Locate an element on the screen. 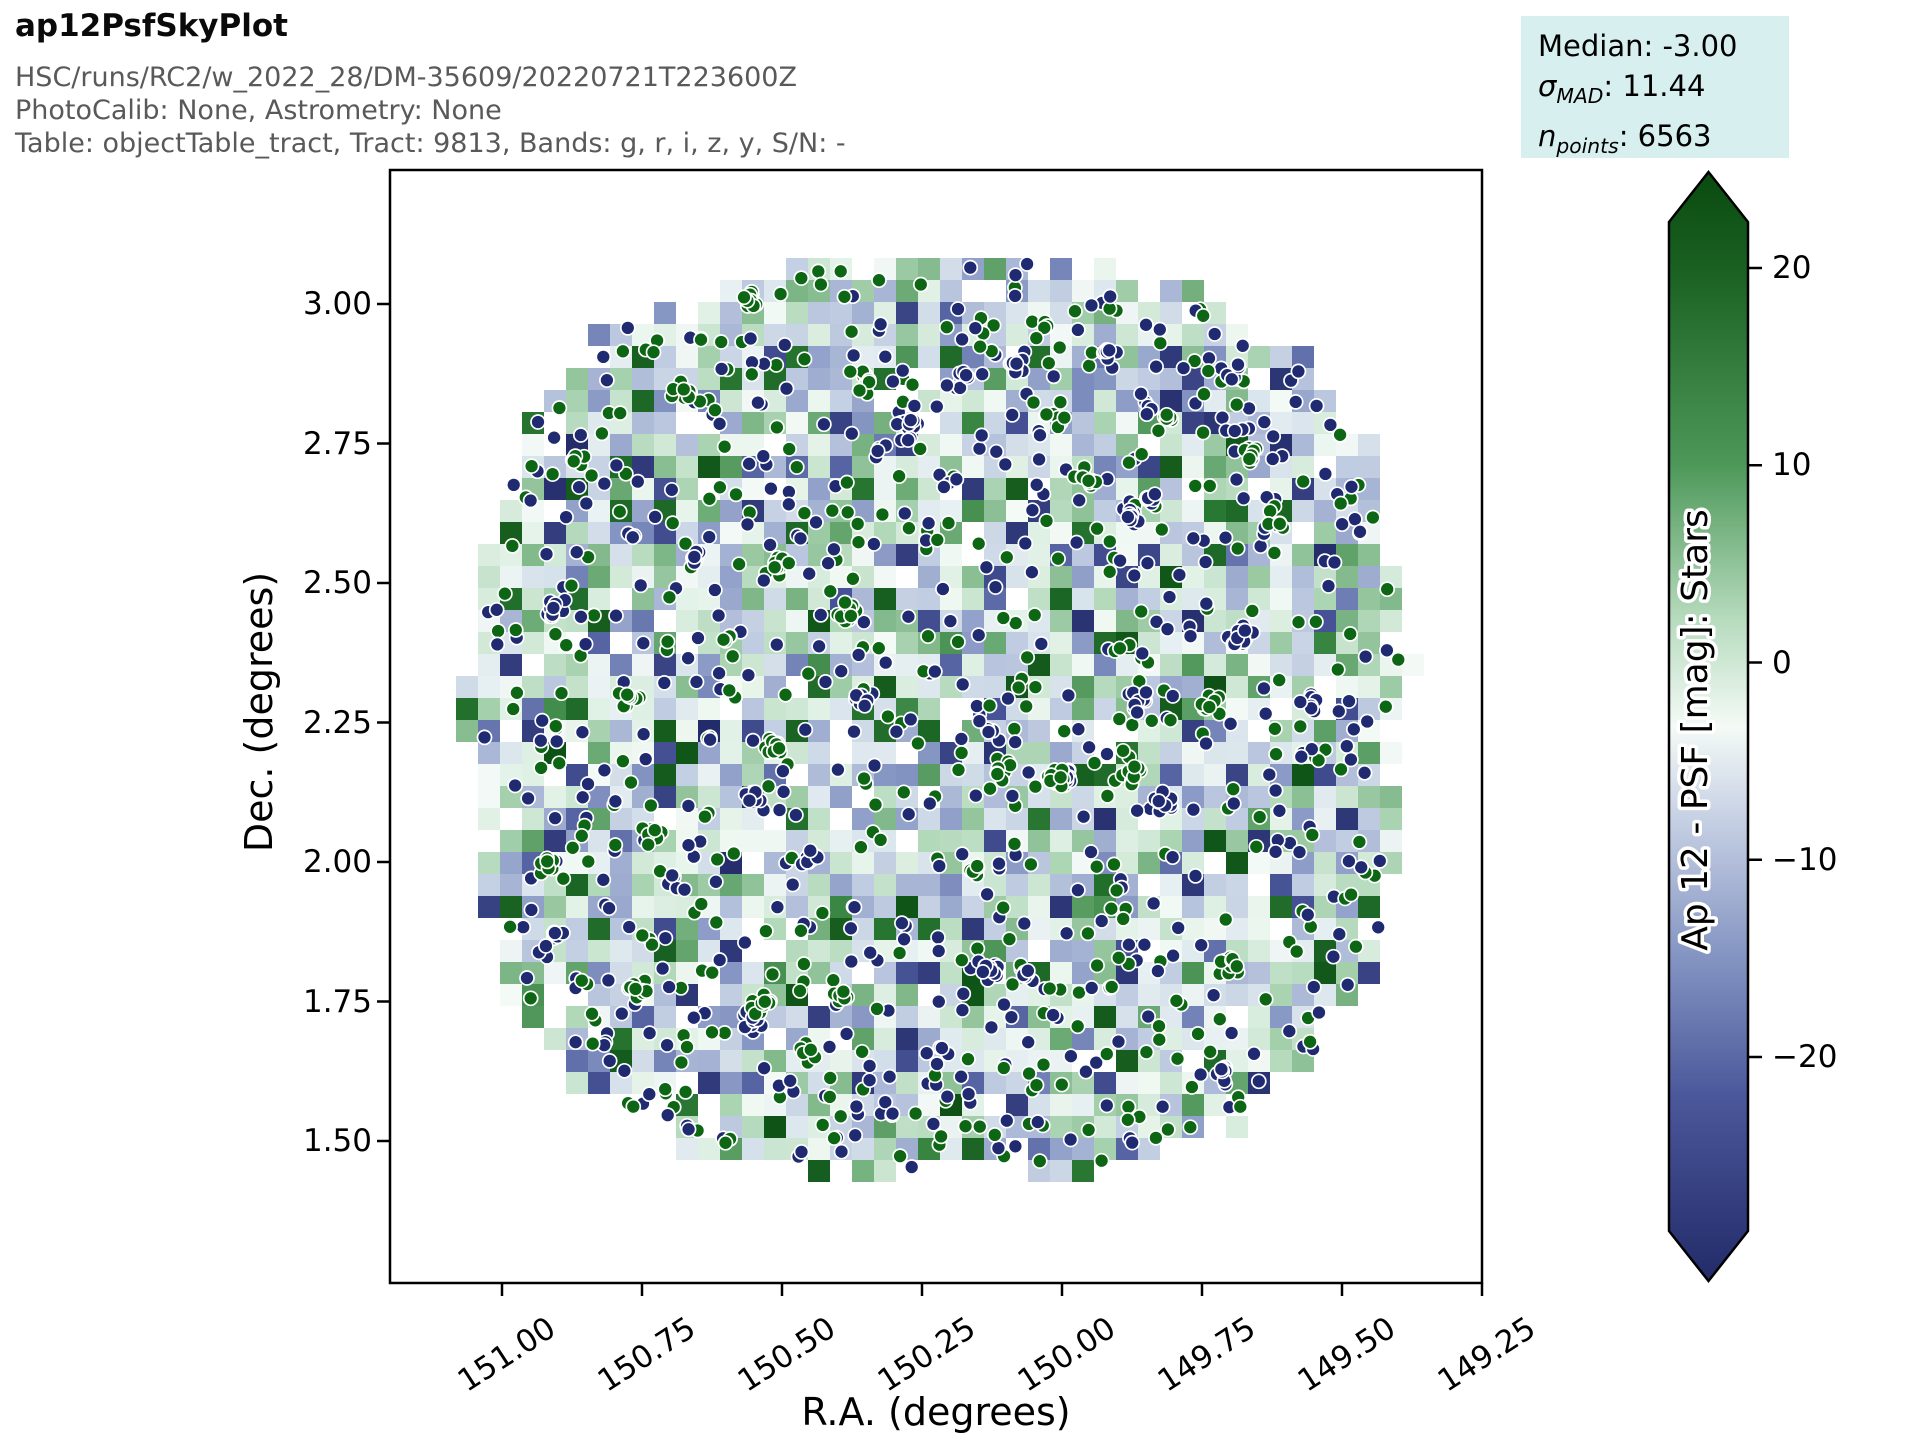  y-axis-ticks is located at coordinates (383, 722).